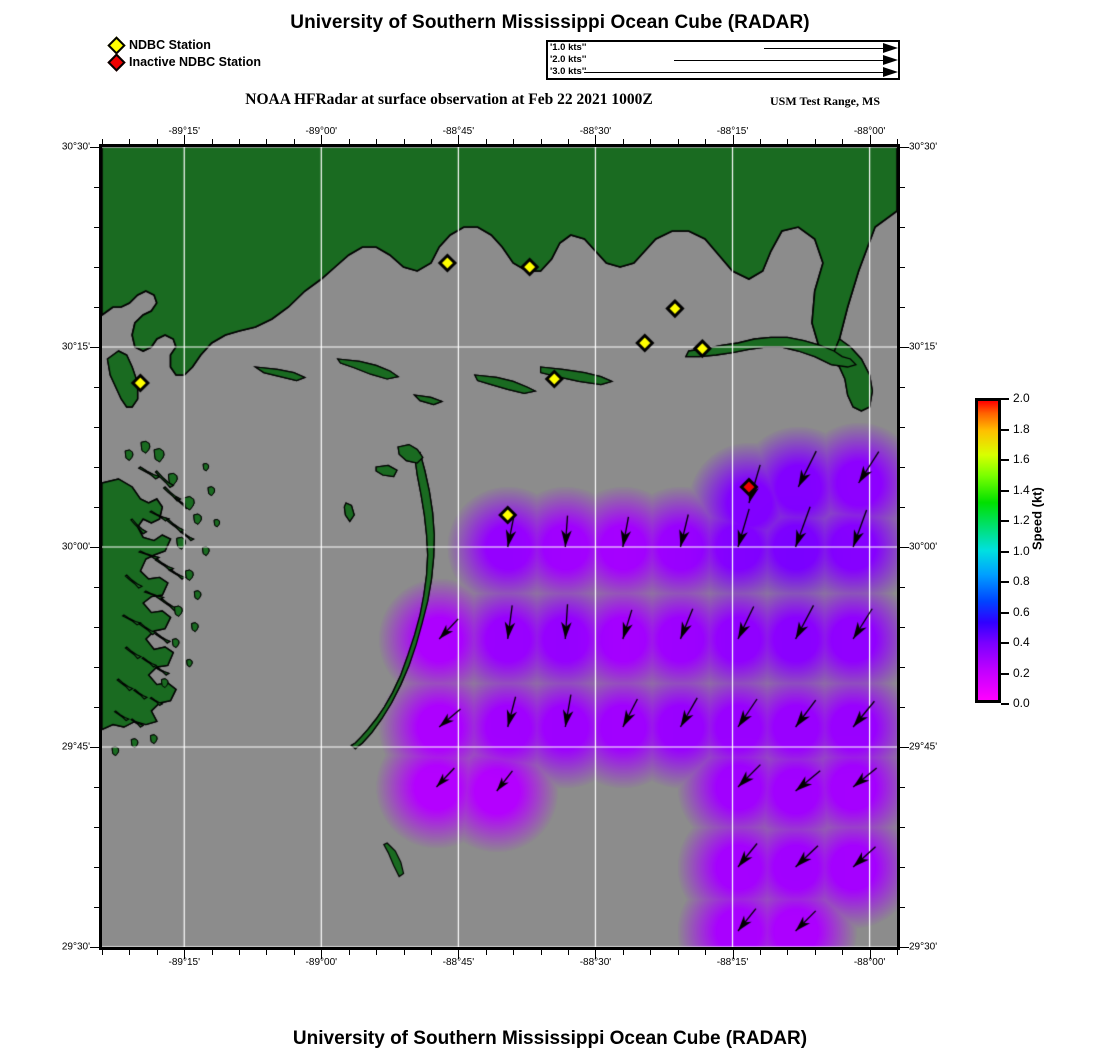 The width and height of the screenshot is (1100, 1050). Describe the element at coordinates (1021, 489) in the screenshot. I see `colorbar-tick-label-7: 1.4` at that location.